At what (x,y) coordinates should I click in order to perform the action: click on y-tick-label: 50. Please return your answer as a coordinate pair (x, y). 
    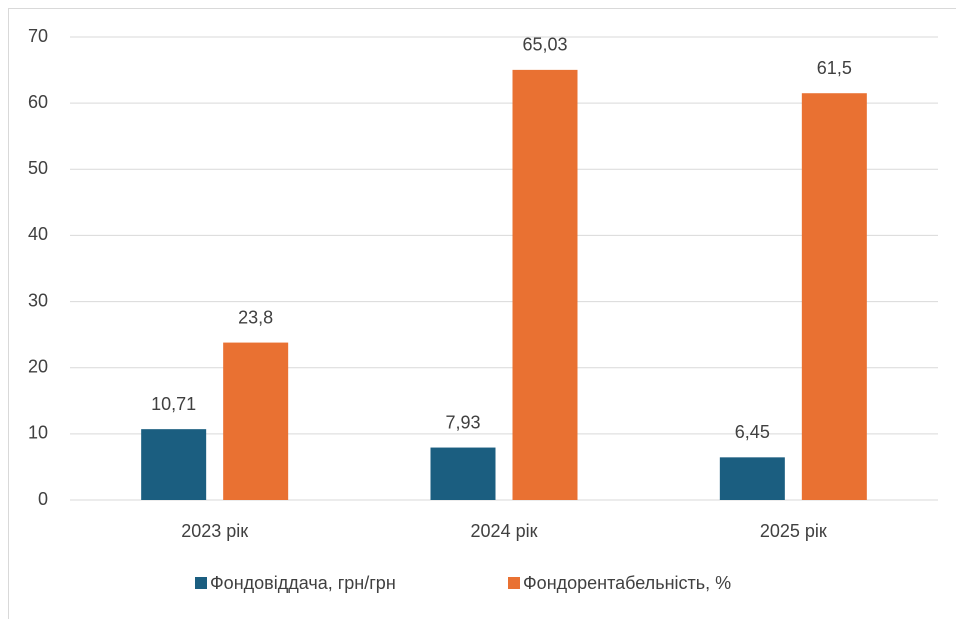
    Looking at the image, I should click on (38, 168).